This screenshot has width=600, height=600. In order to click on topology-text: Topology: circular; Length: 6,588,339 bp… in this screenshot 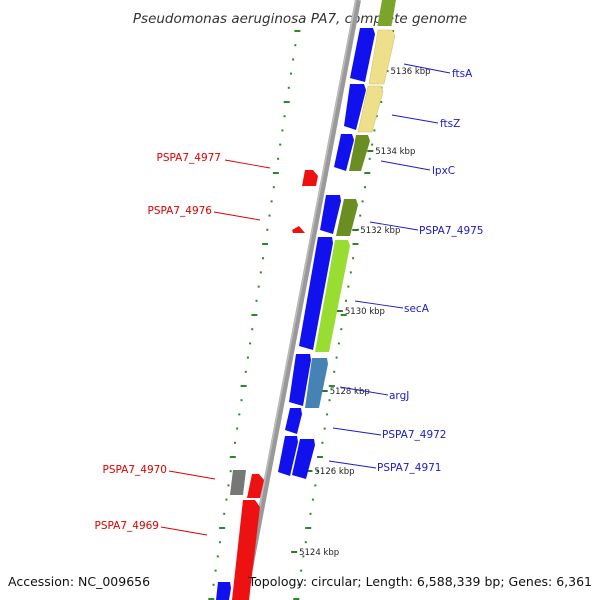, I will do `click(420, 581)`.